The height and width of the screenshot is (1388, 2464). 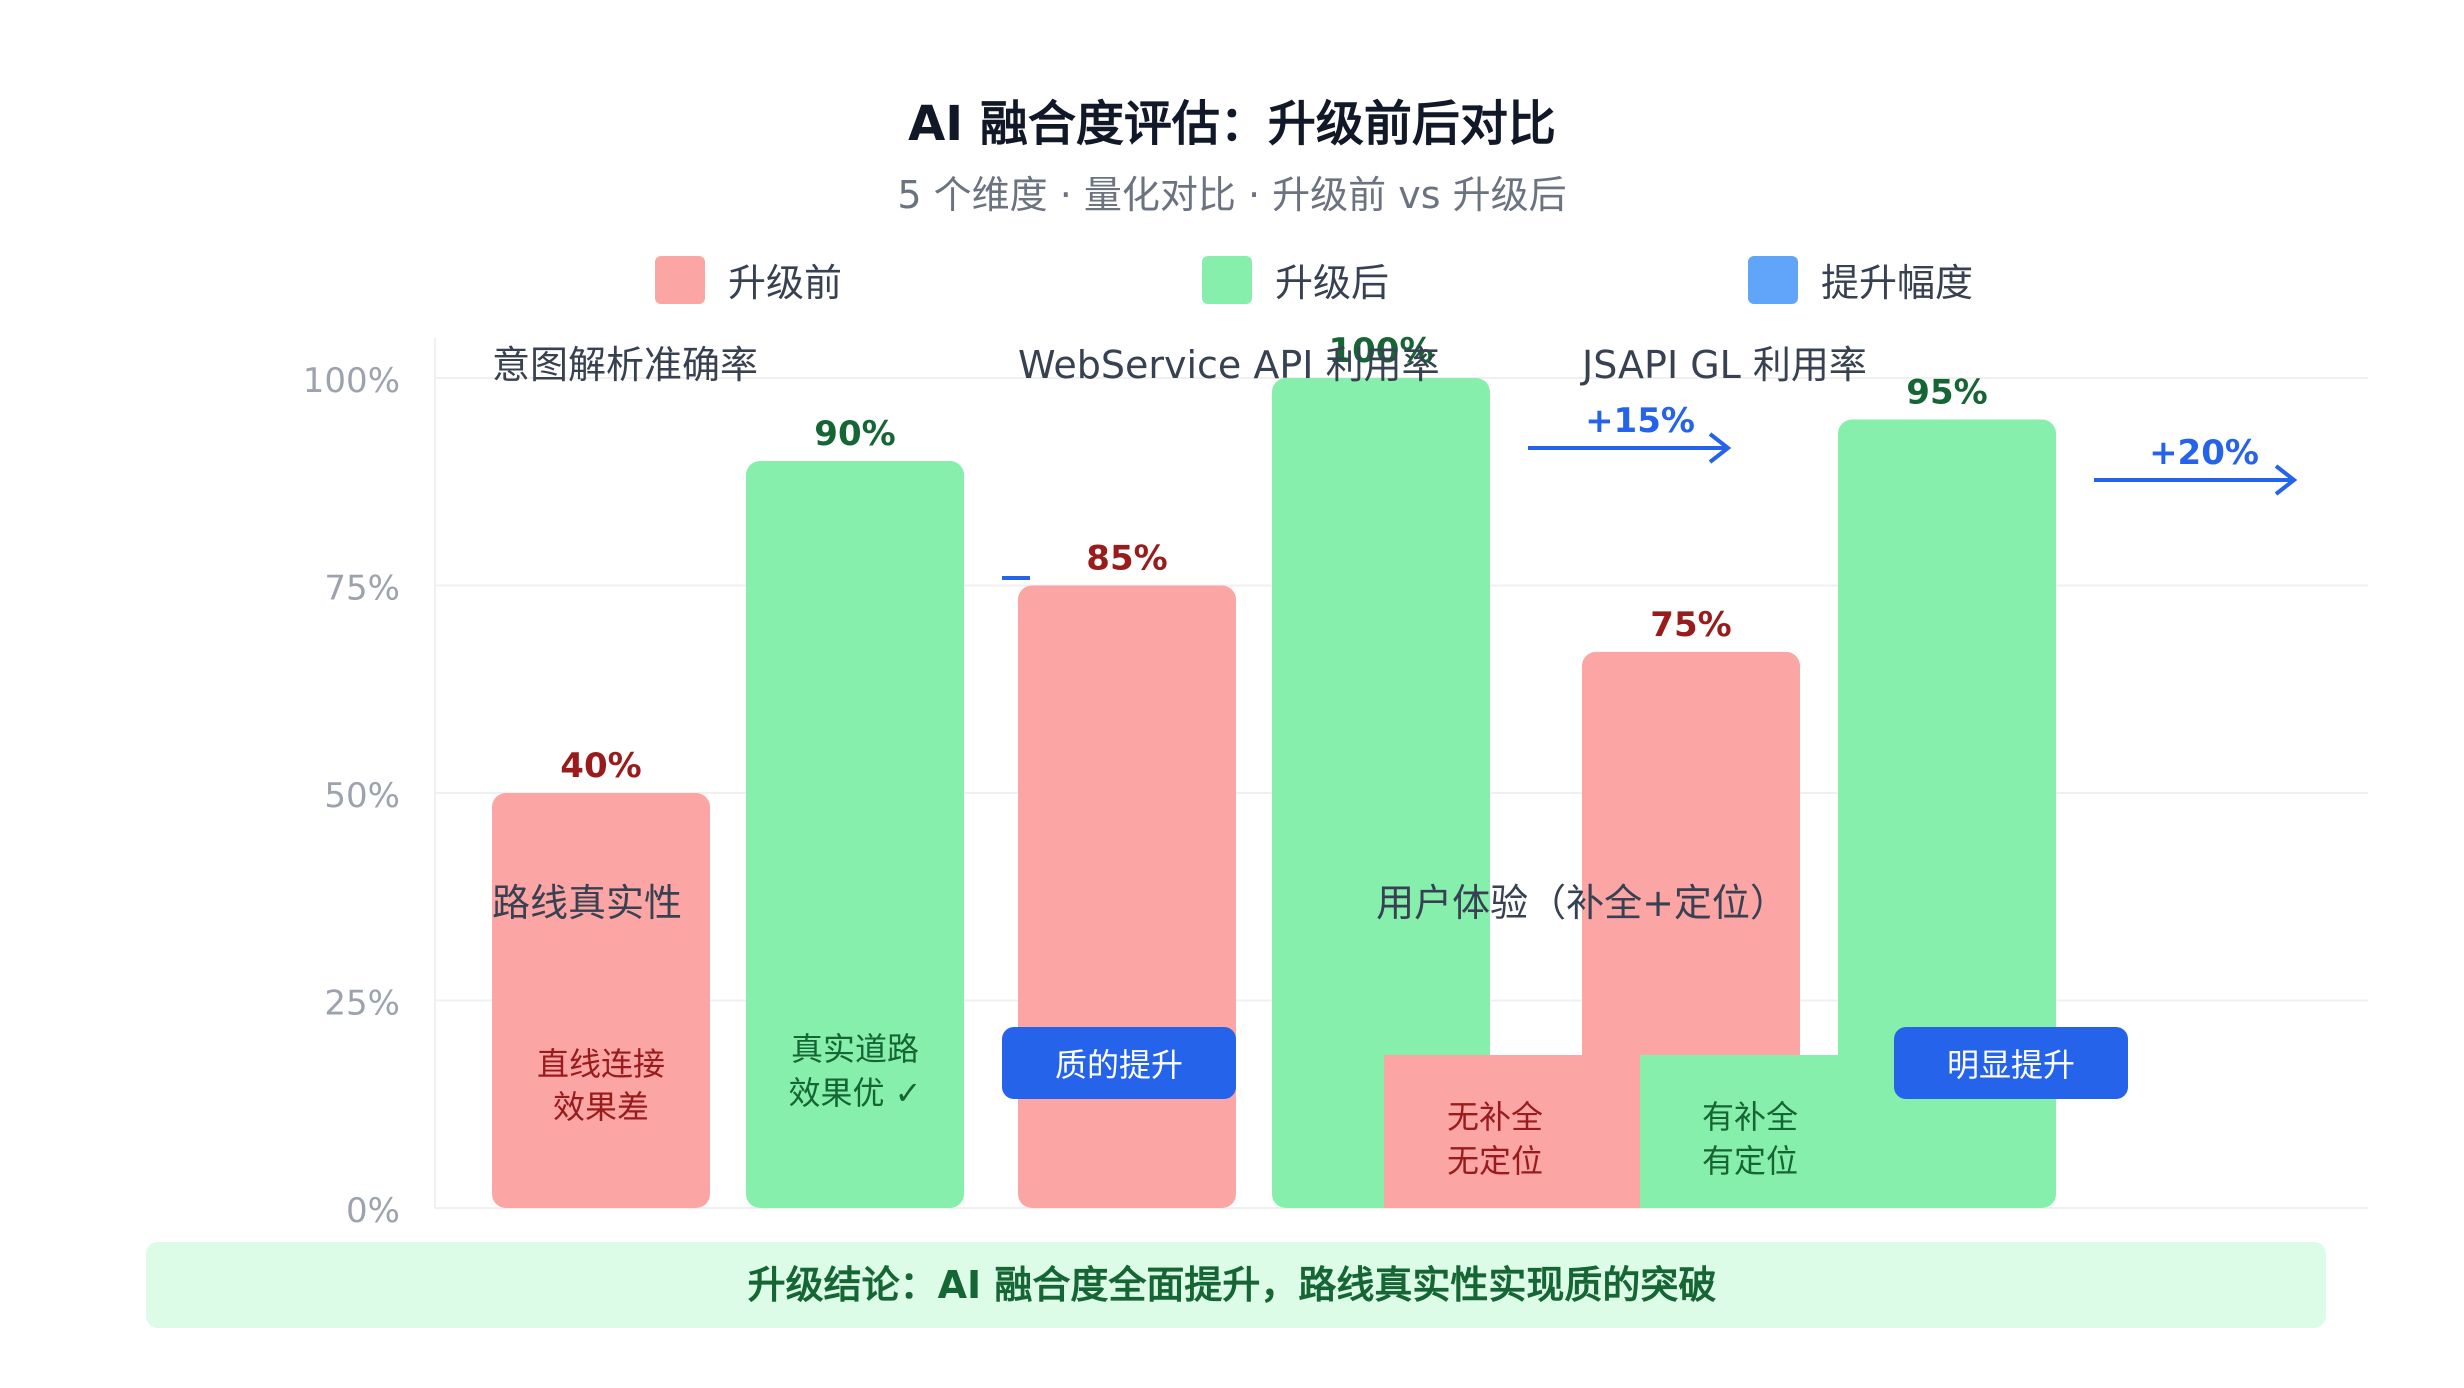 What do you see at coordinates (785, 283) in the screenshot?
I see `legend-label-before: 升级前` at bounding box center [785, 283].